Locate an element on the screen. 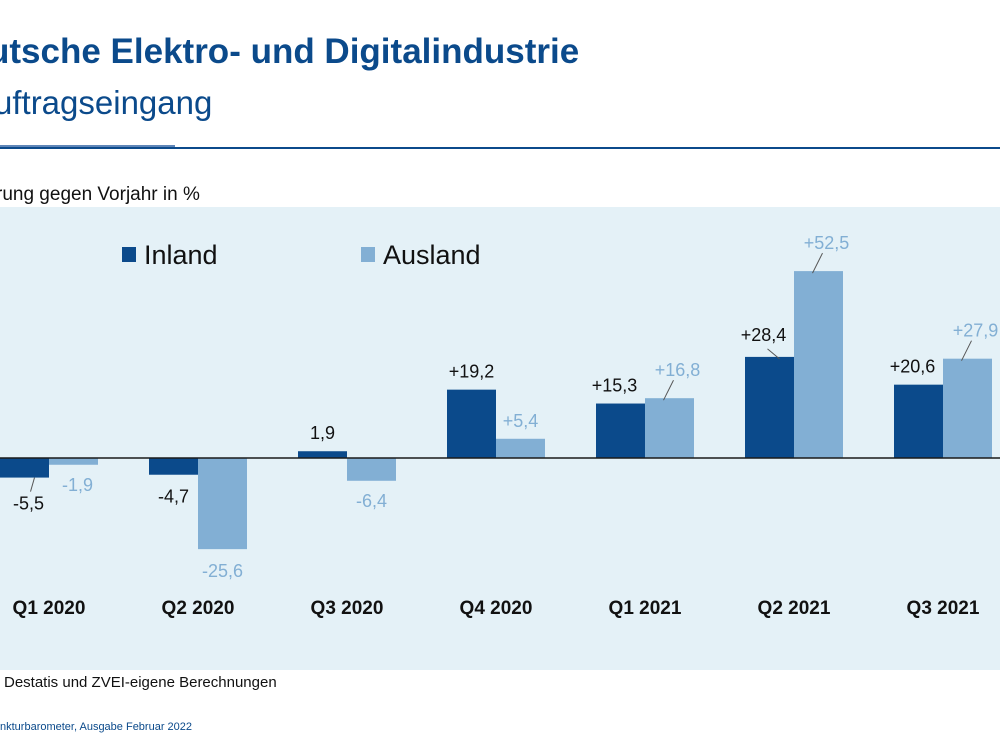  data-label-inland-3: +19,2 is located at coordinates (472, 372).